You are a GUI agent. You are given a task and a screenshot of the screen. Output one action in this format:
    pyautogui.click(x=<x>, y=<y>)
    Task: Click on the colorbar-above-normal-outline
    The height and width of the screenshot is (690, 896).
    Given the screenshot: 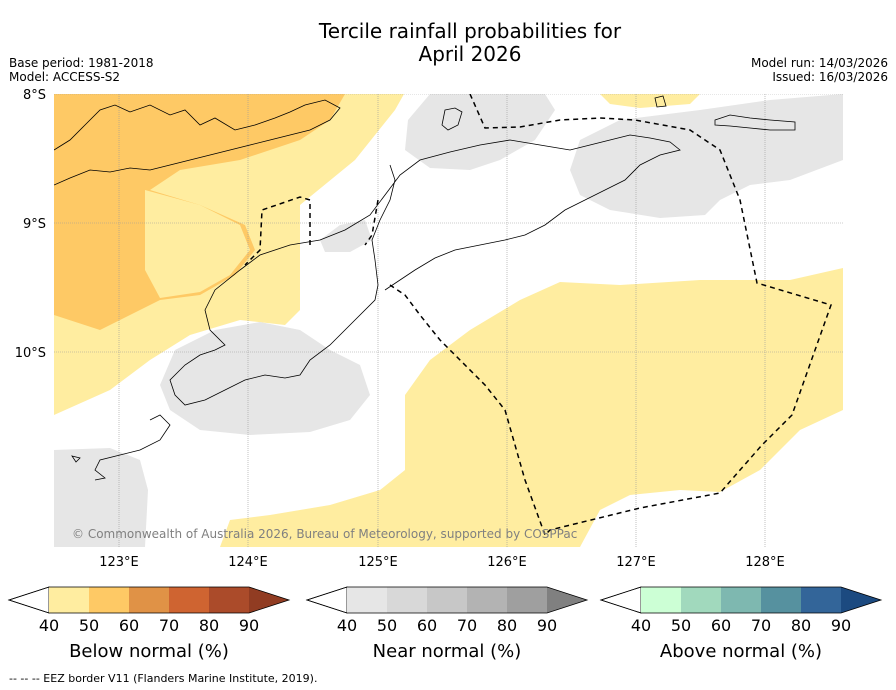 What is the action you would take?
    pyautogui.click(x=741, y=600)
    